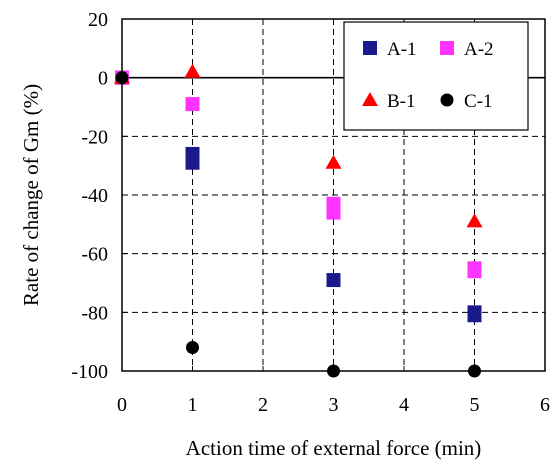 This screenshot has width=555, height=466. I want to click on legend: A-1 A-2 B-1 C-1, so click(436, 76).